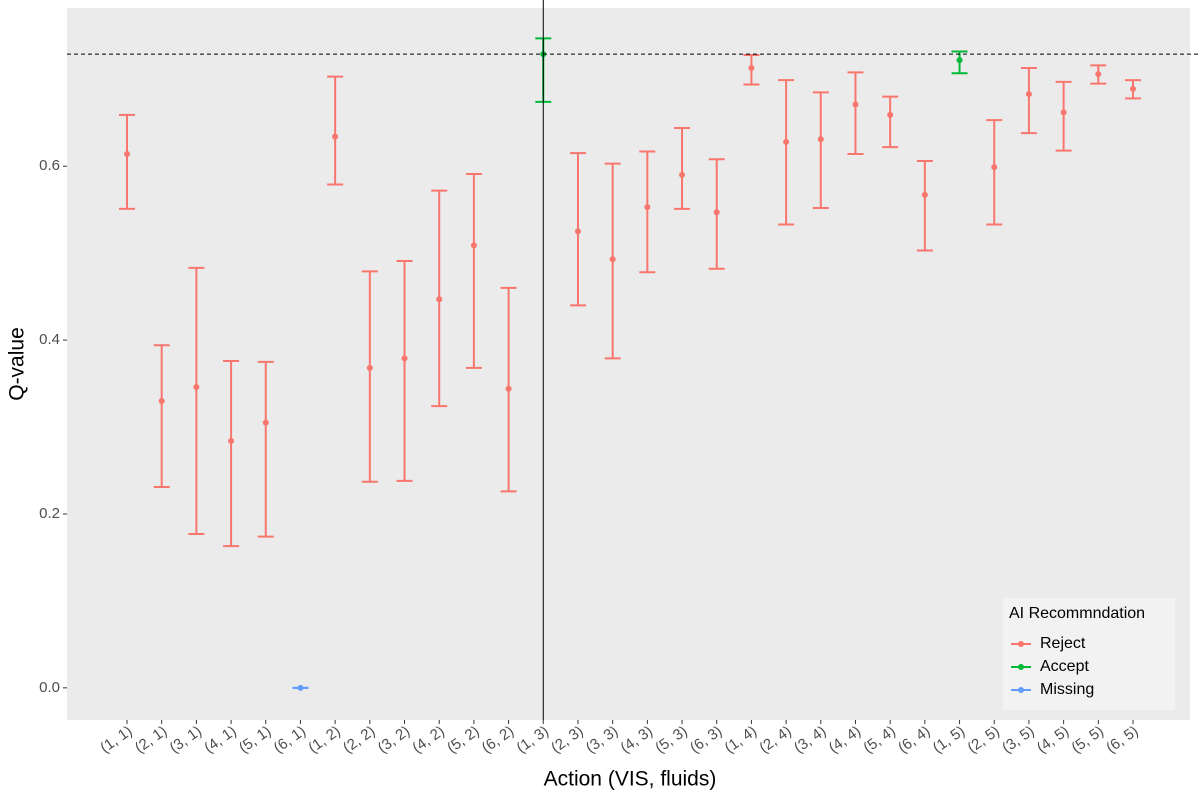 The image size is (1200, 800). What do you see at coordinates (1077, 613) in the screenshot?
I see `legend-title: AI Recommndation` at bounding box center [1077, 613].